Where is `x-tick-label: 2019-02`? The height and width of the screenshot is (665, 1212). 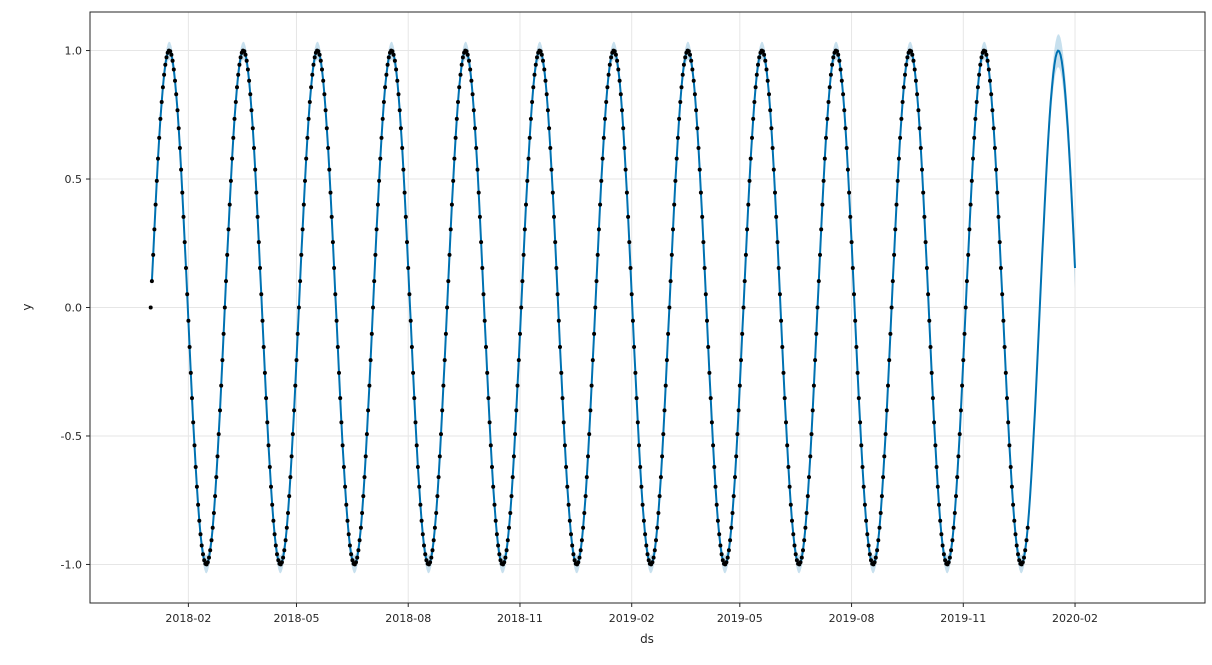
x-tick-label: 2019-02 is located at coordinates (632, 618).